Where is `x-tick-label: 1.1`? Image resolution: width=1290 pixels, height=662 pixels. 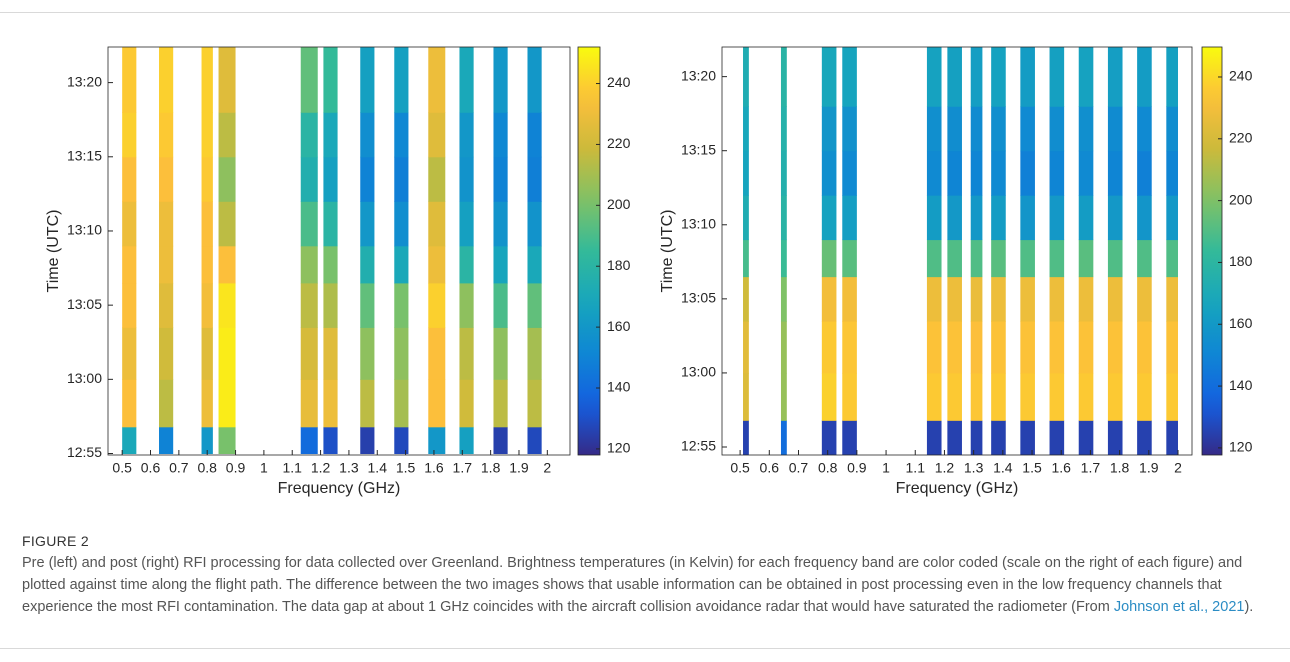 x-tick-label: 1.1 is located at coordinates (916, 468).